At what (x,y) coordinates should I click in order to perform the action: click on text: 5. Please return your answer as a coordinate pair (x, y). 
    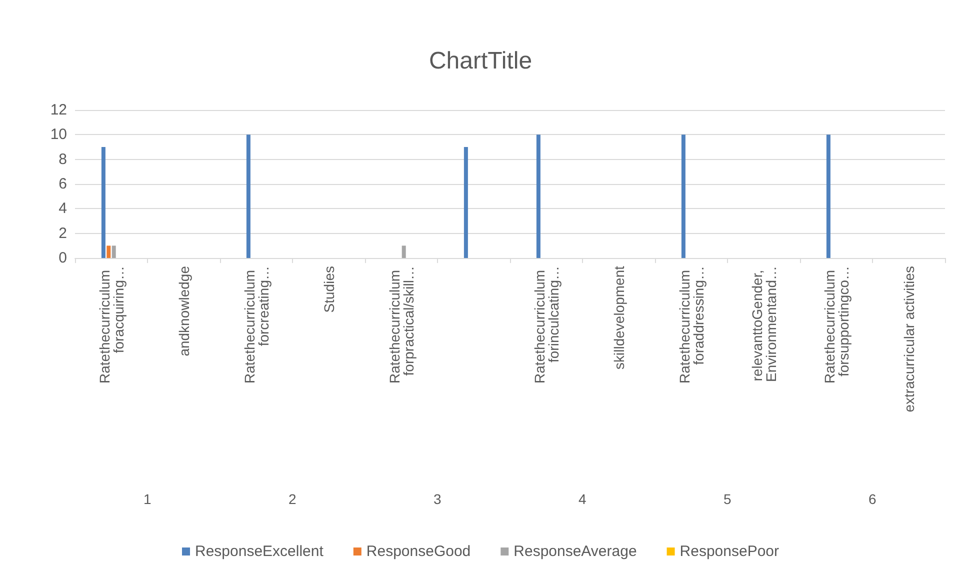
    Looking at the image, I should click on (728, 499).